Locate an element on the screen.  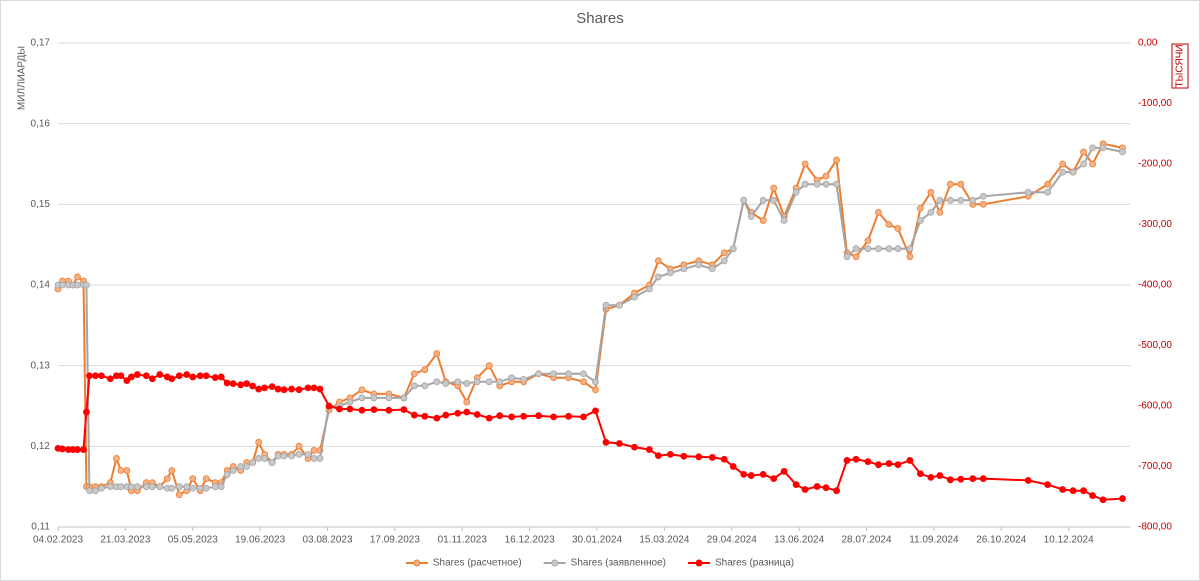
x-tick-label: 16.12.2023 is located at coordinates (530, 540).